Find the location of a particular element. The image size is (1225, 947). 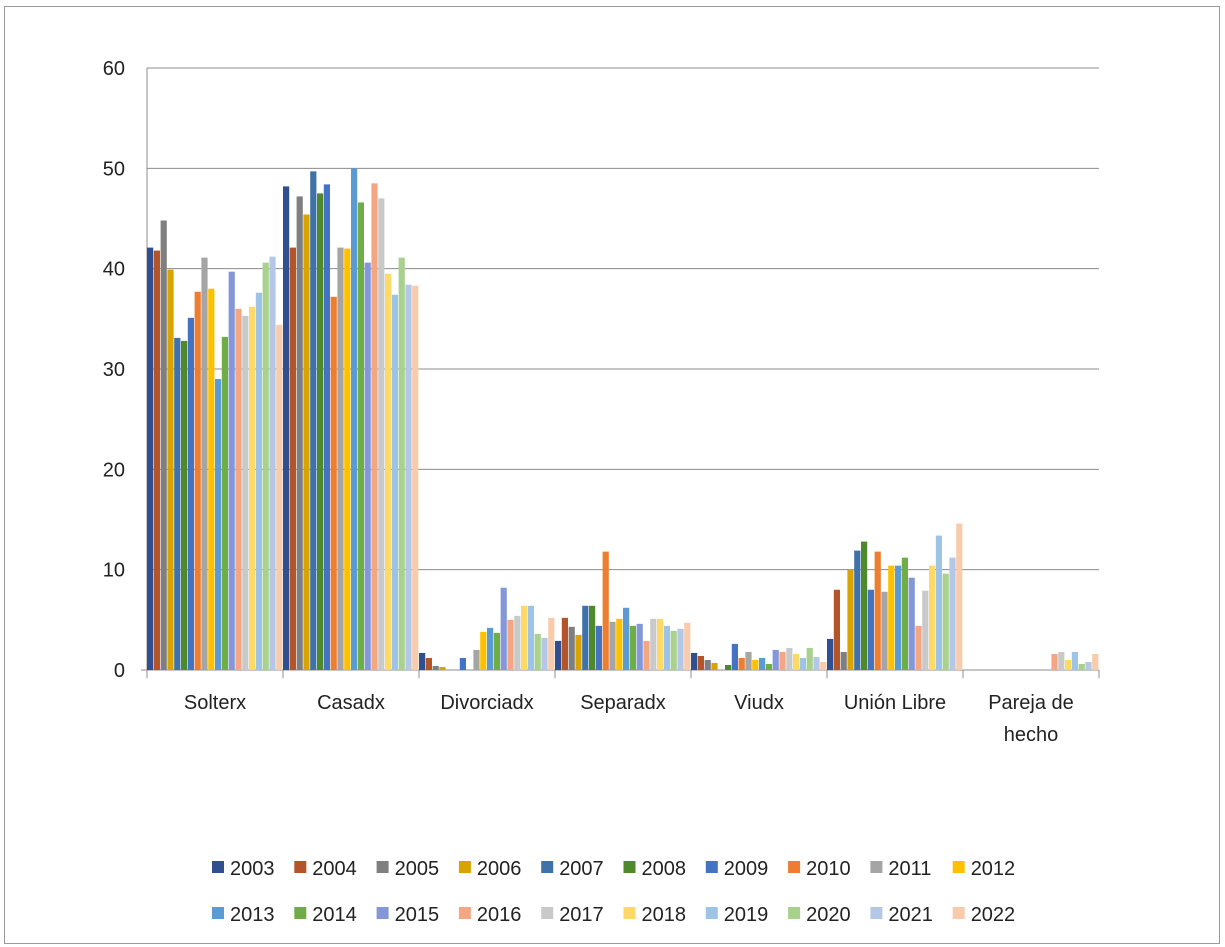

x-tick-label: Casadx is located at coordinates (351, 703).